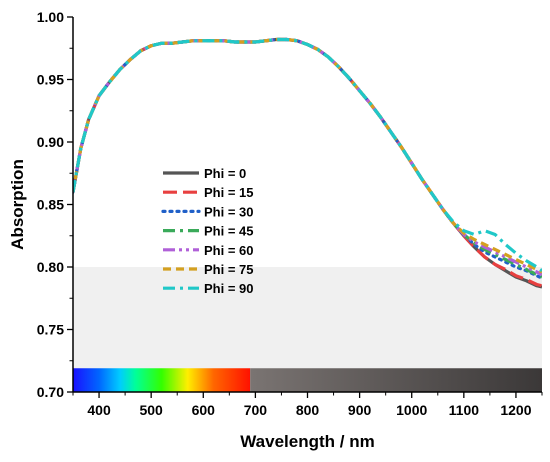 Image resolution: width=550 pixels, height=462 pixels. What do you see at coordinates (515, 410) in the screenshot?
I see `x-tick-label: 1200` at bounding box center [515, 410].